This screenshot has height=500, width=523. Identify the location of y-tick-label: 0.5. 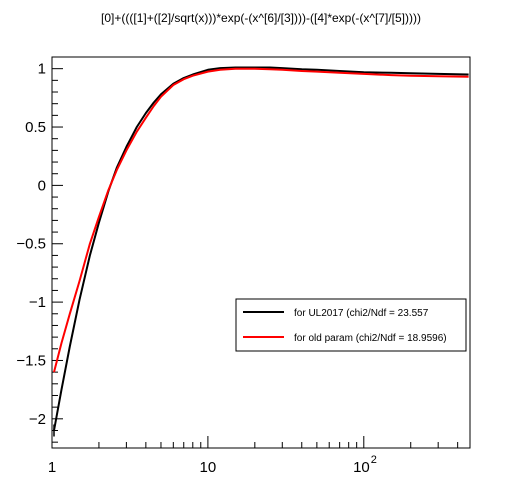
(35, 127).